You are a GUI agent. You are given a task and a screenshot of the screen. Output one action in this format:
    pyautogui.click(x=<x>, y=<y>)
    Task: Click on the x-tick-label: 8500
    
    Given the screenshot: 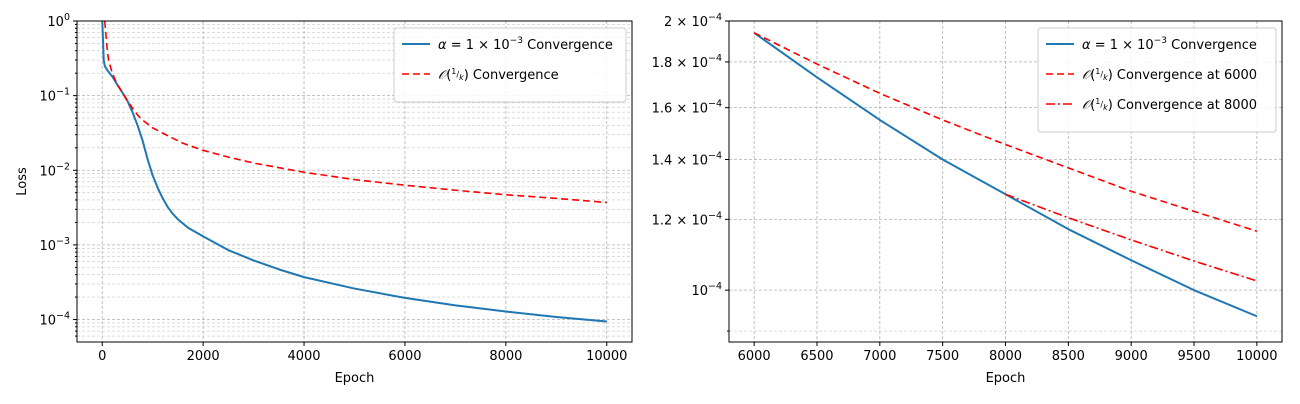 What is the action you would take?
    pyautogui.click(x=1068, y=356)
    